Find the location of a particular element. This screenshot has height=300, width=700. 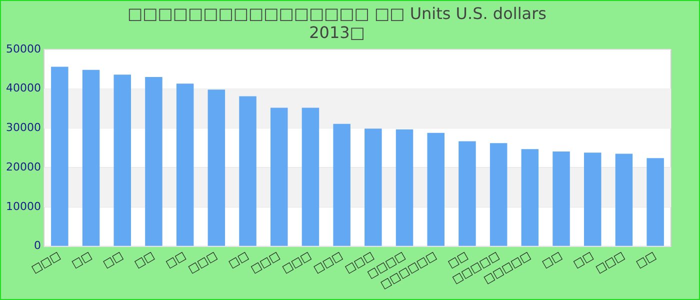

y-tick-label: 40000 is located at coordinates (23, 88).